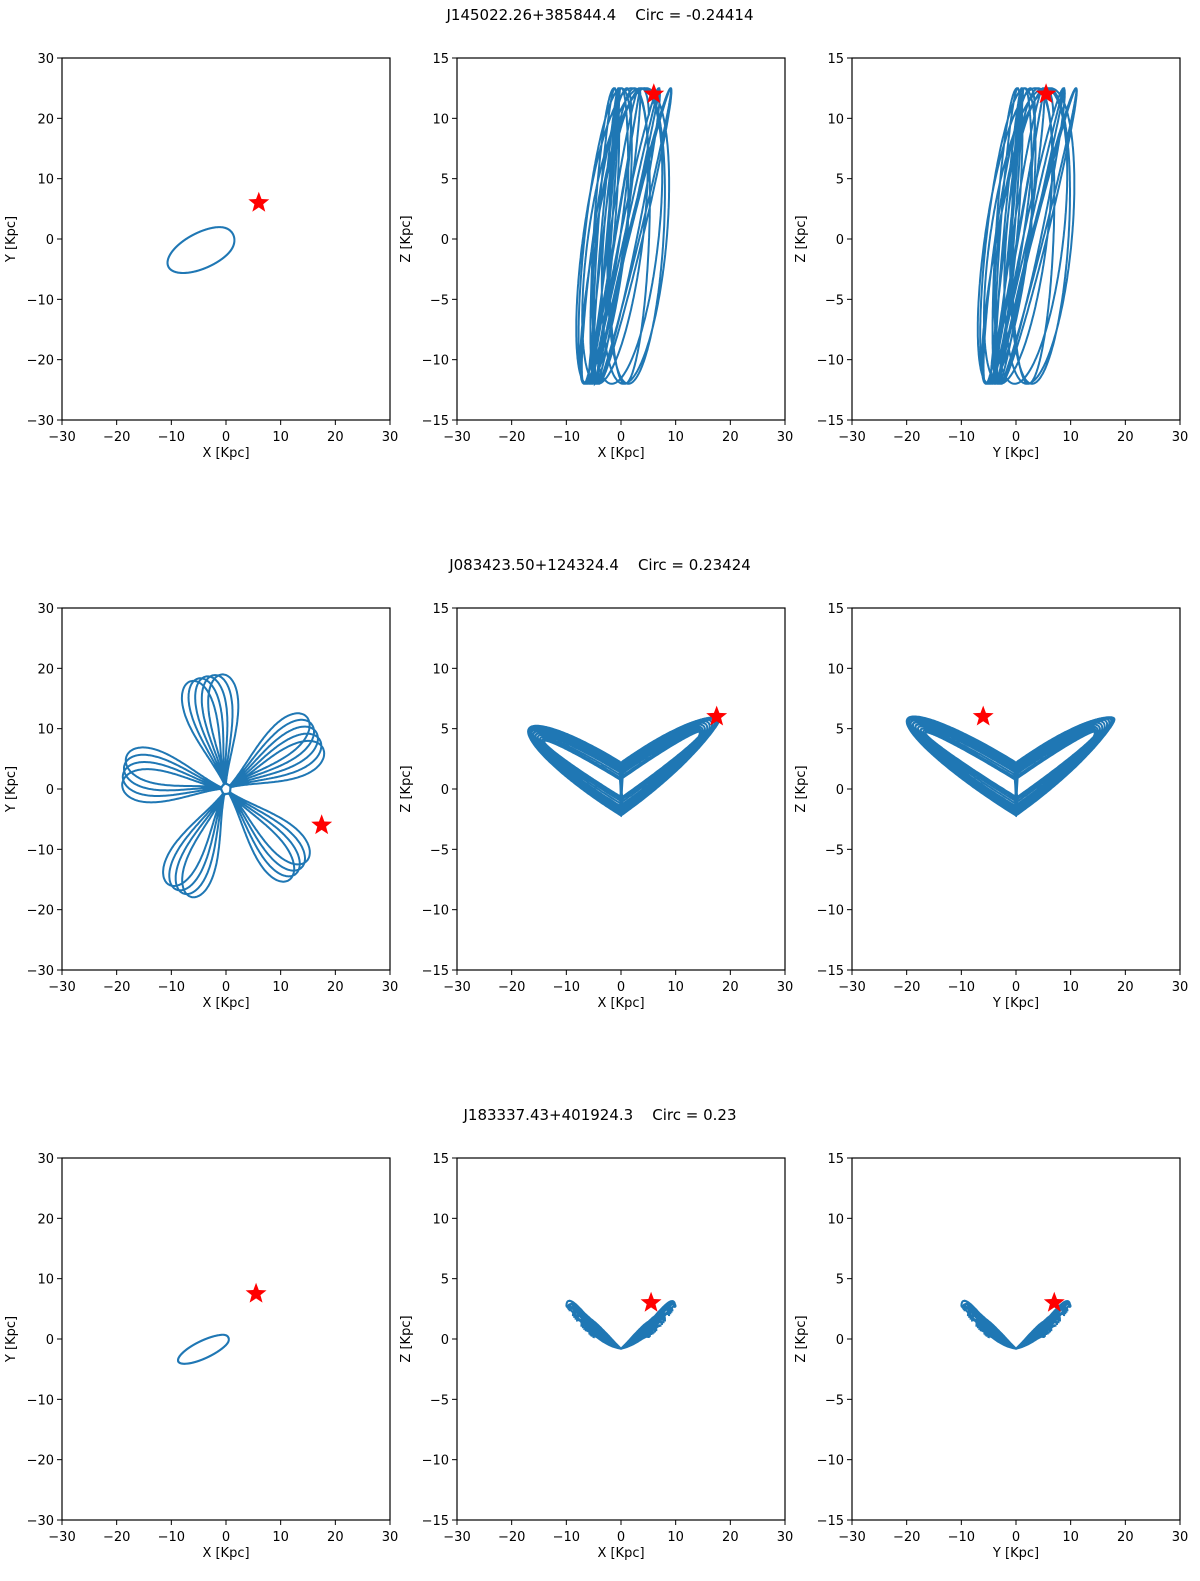 This screenshot has width=1200, height=1581. What do you see at coordinates (600, 15) in the screenshot?
I see `row-title-1: J145022.26+385844.4 Circ = -0.24414` at bounding box center [600, 15].